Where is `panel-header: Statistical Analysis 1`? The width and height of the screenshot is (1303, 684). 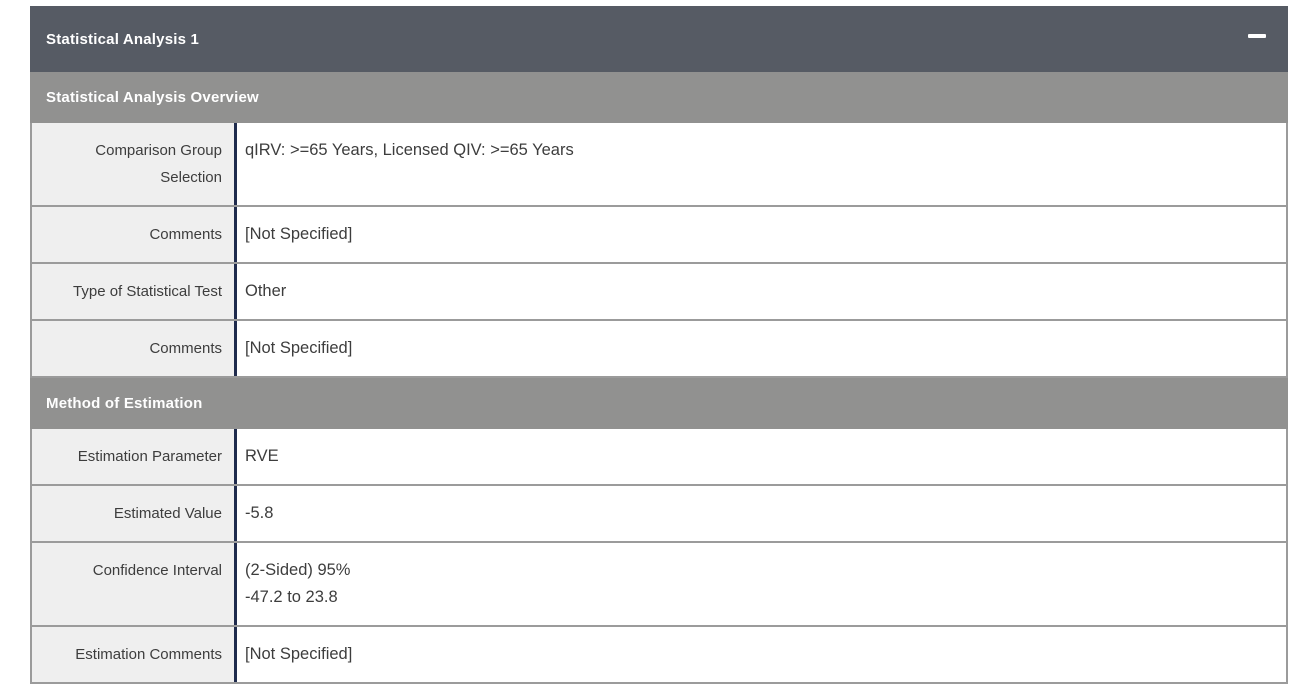 panel-header: Statistical Analysis 1 is located at coordinates (659, 39).